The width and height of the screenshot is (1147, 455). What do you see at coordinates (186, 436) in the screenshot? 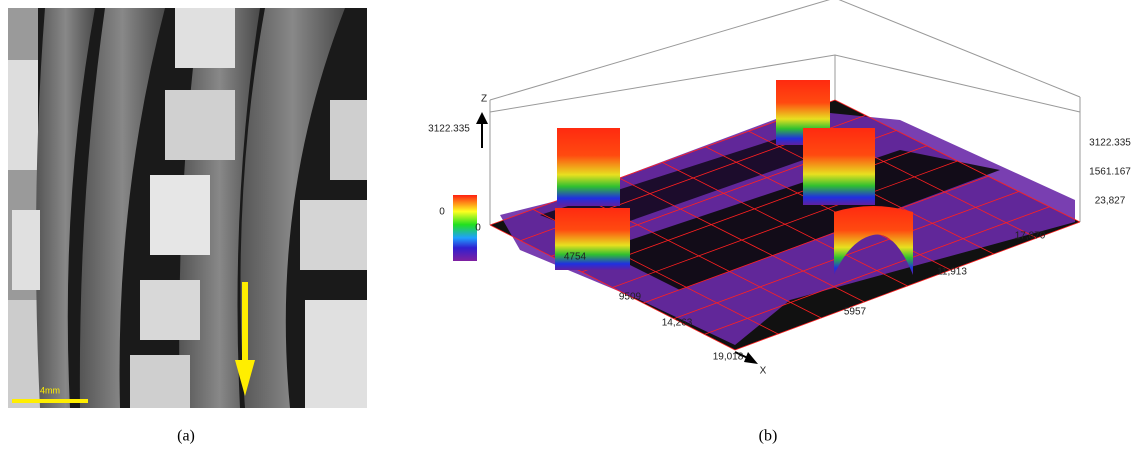
I see `caption: (a)` at bounding box center [186, 436].